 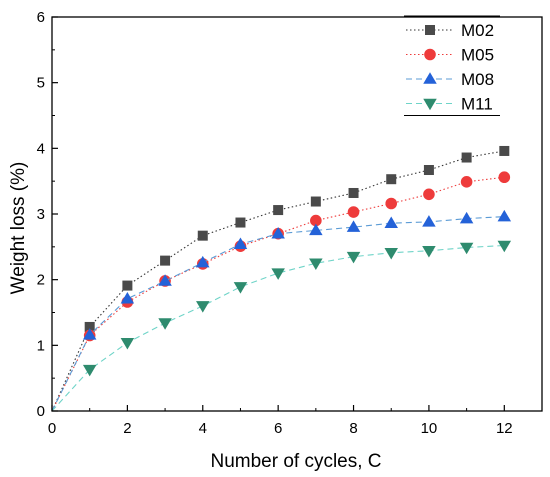 What do you see at coordinates (41, 214) in the screenshot?
I see `y-tick-label: 3` at bounding box center [41, 214].